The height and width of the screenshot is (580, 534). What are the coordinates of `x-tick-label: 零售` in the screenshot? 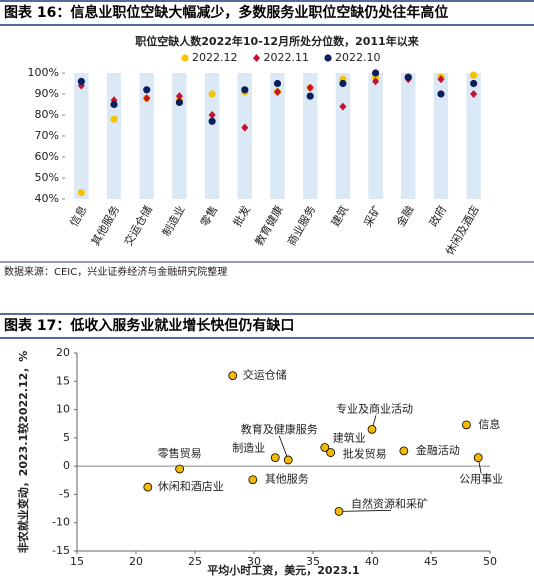 It's located at (208, 216).